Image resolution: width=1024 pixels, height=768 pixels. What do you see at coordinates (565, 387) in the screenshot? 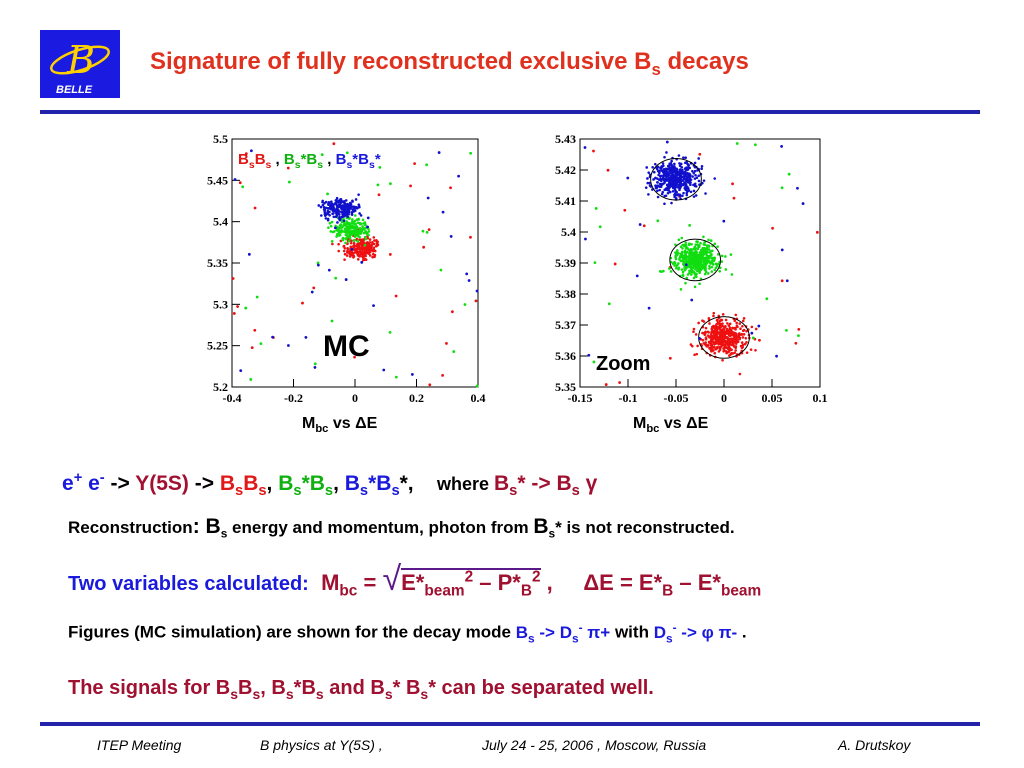
I see `y-tick-label: 5.35` at bounding box center [565, 387].